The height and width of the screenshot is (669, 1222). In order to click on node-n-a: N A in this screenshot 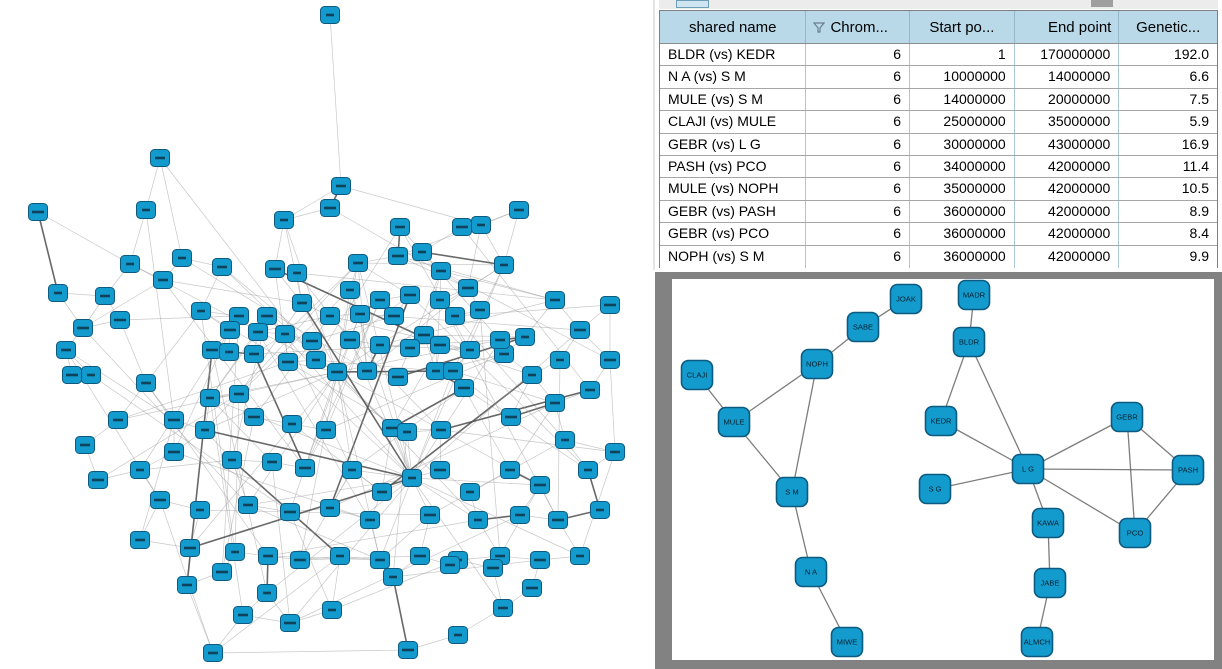, I will do `click(811, 572)`.